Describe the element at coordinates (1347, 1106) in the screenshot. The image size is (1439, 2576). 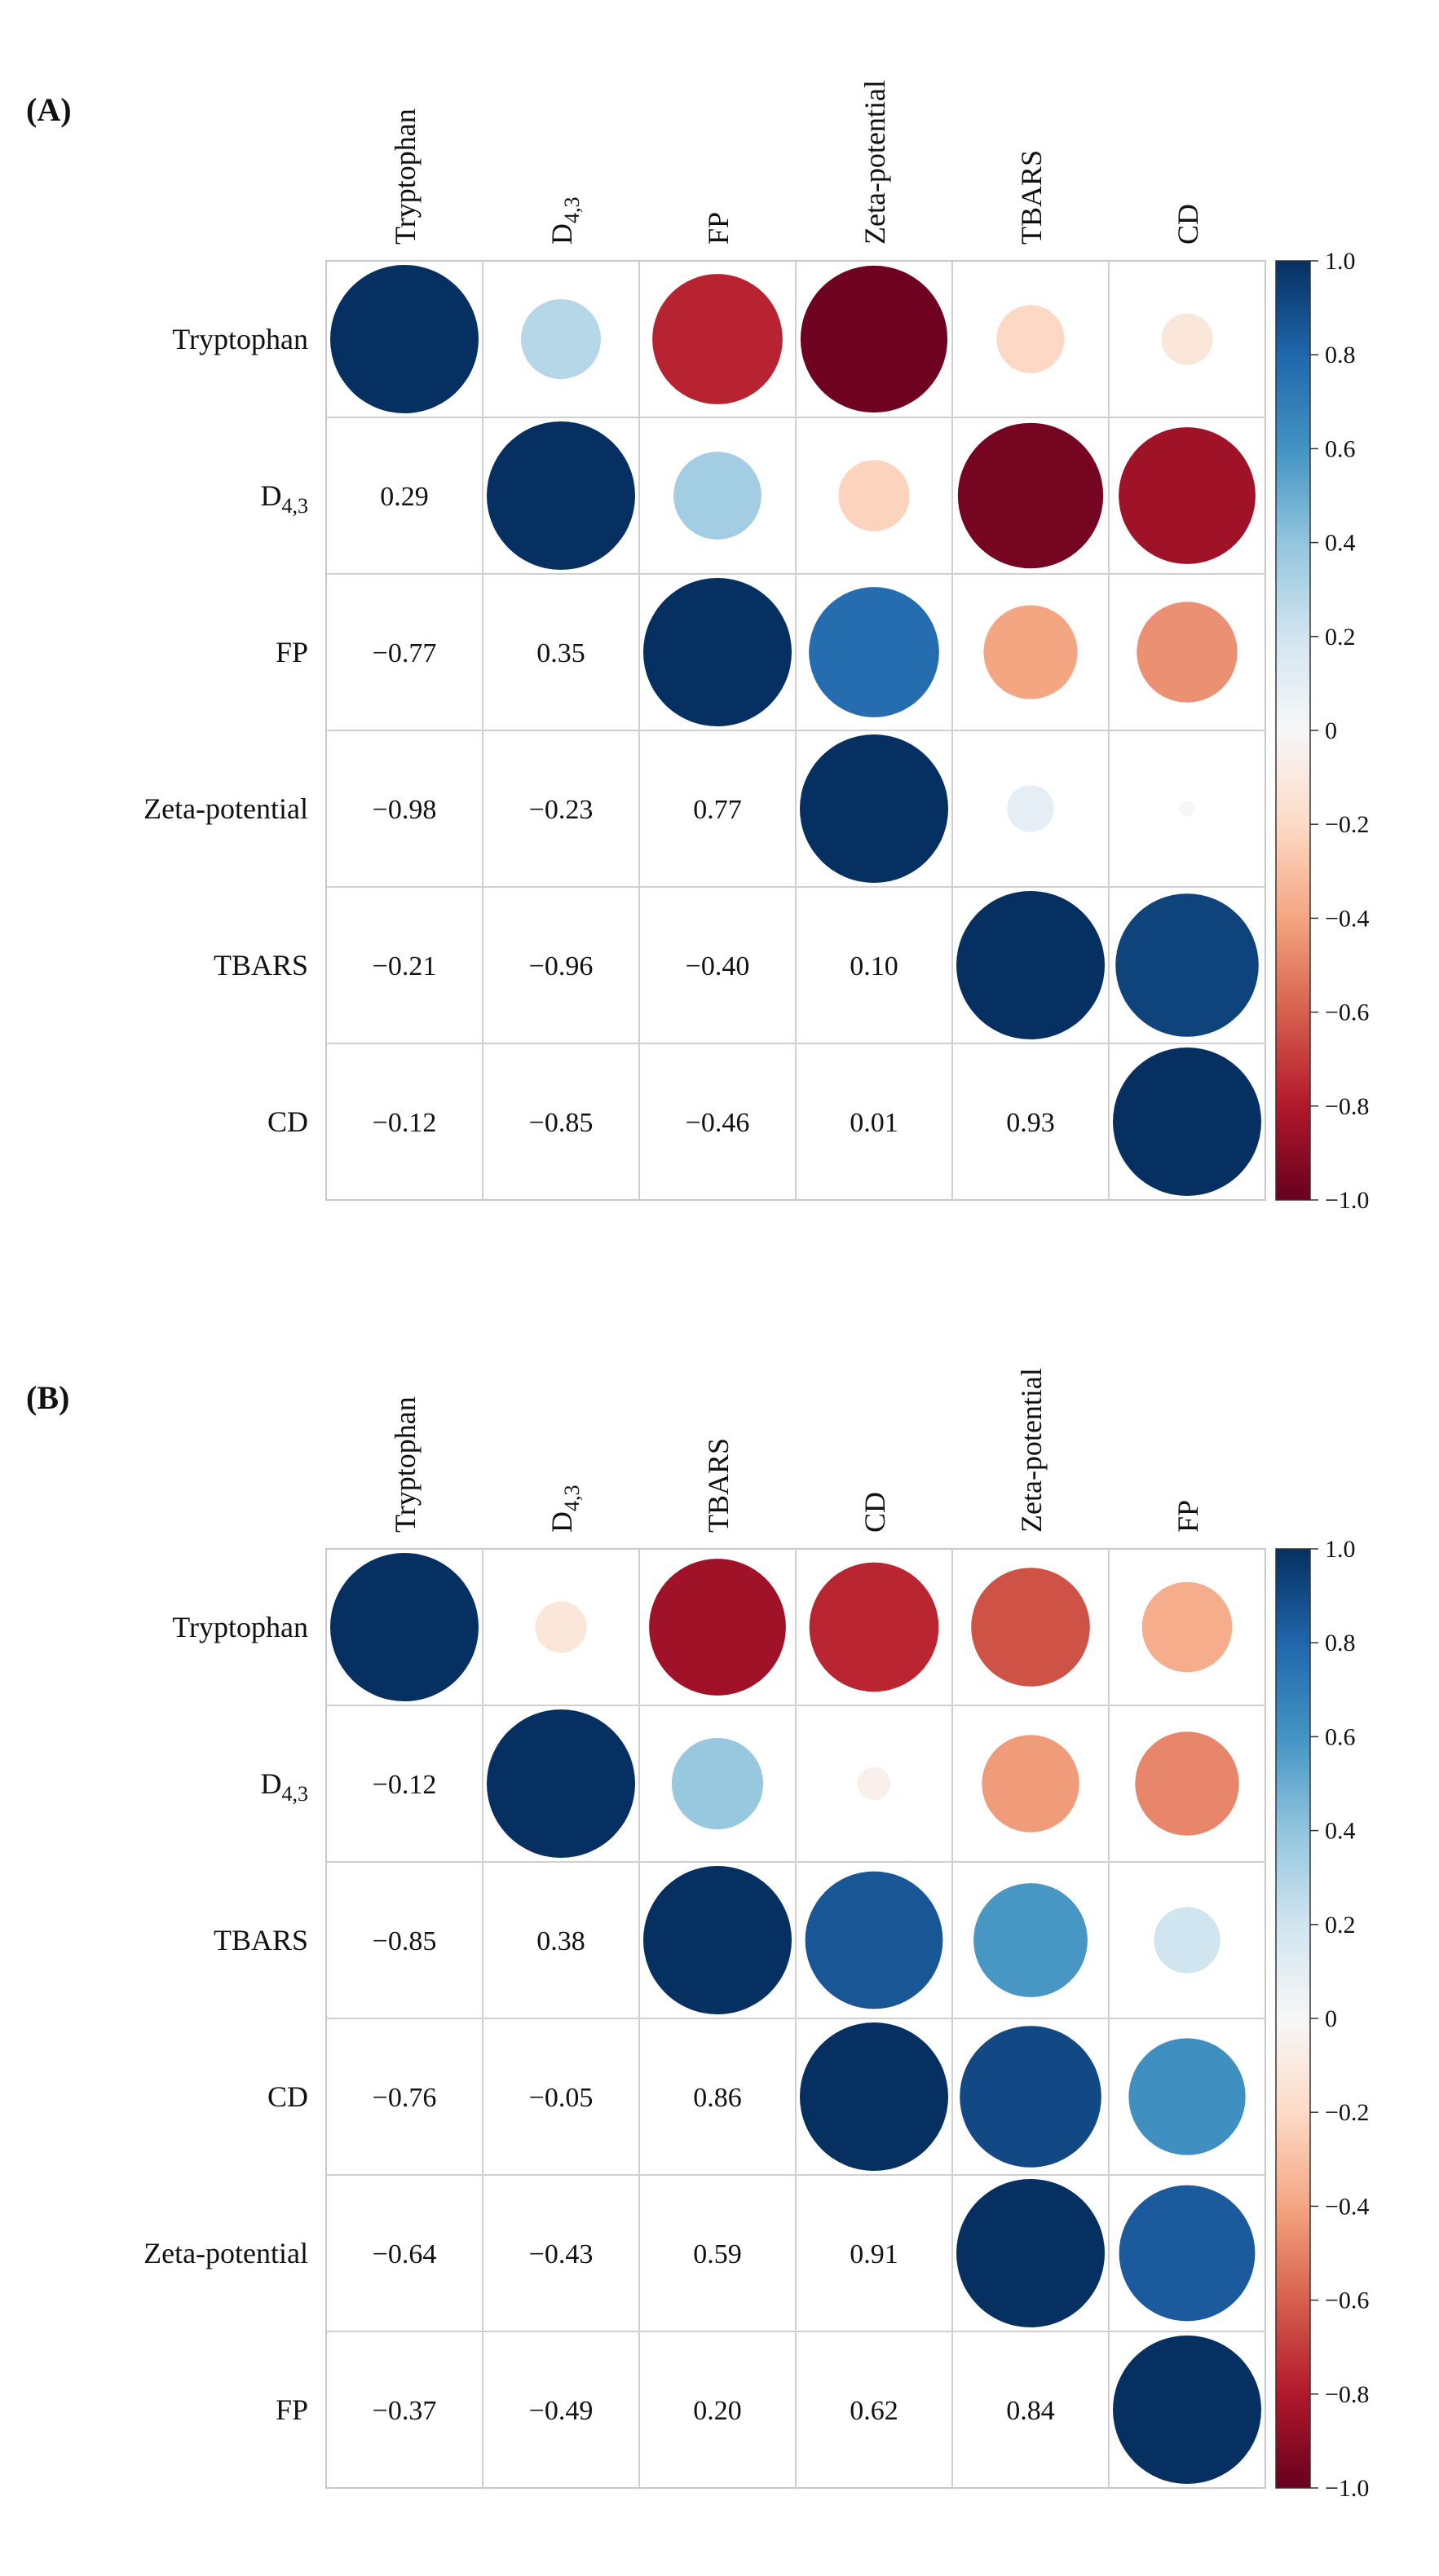
I see `colorbar-tick-label: −0.8` at that location.